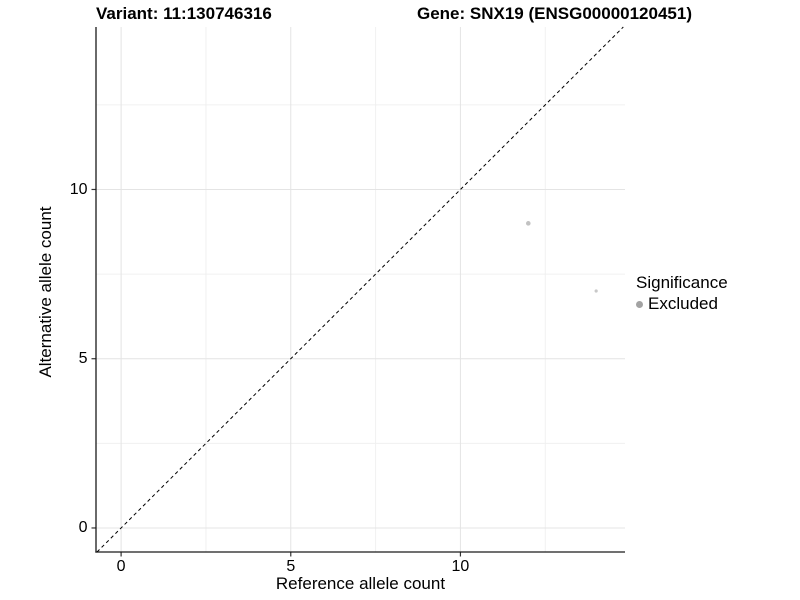 The image size is (800, 600). I want to click on y-tick-label: 5, so click(83, 359).